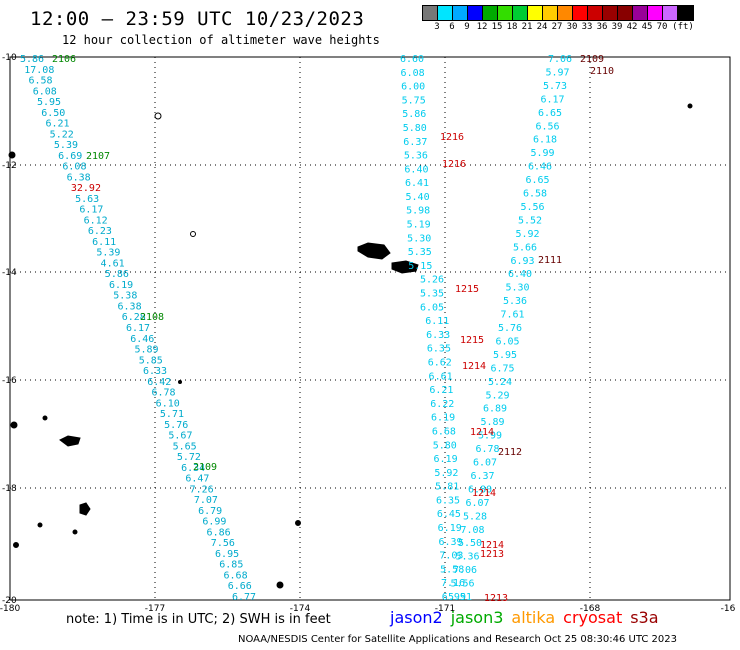 Image resolution: width=740 pixels, height=650 pixels. What do you see at coordinates (728, 609) in the screenshot?
I see `x-tick-label: -16` at bounding box center [728, 609].